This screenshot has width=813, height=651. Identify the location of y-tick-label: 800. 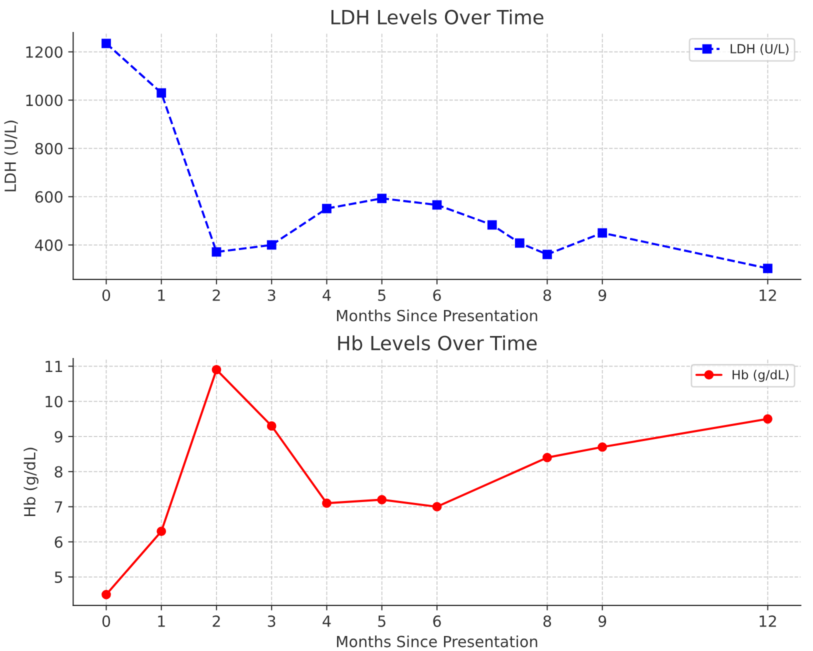
(48, 148).